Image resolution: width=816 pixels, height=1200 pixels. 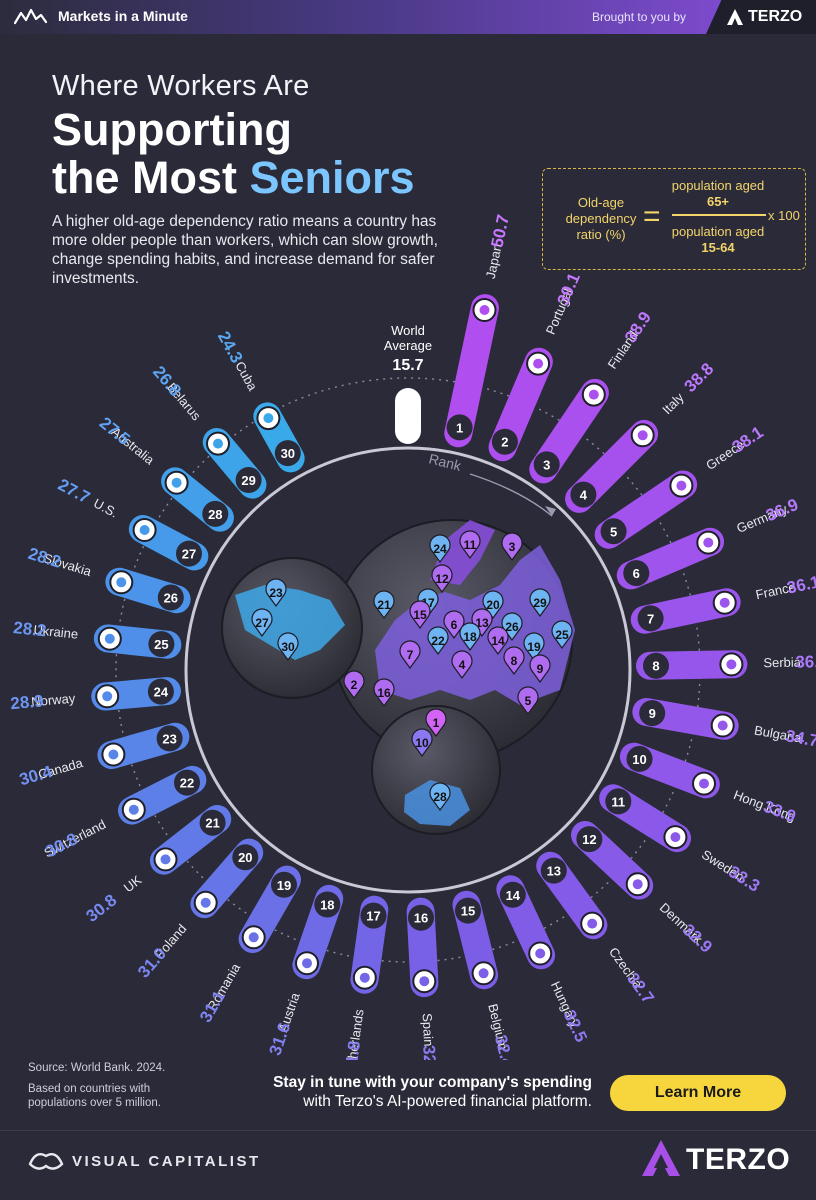 I want to click on value-label: 36.0, so click(x=805, y=662).